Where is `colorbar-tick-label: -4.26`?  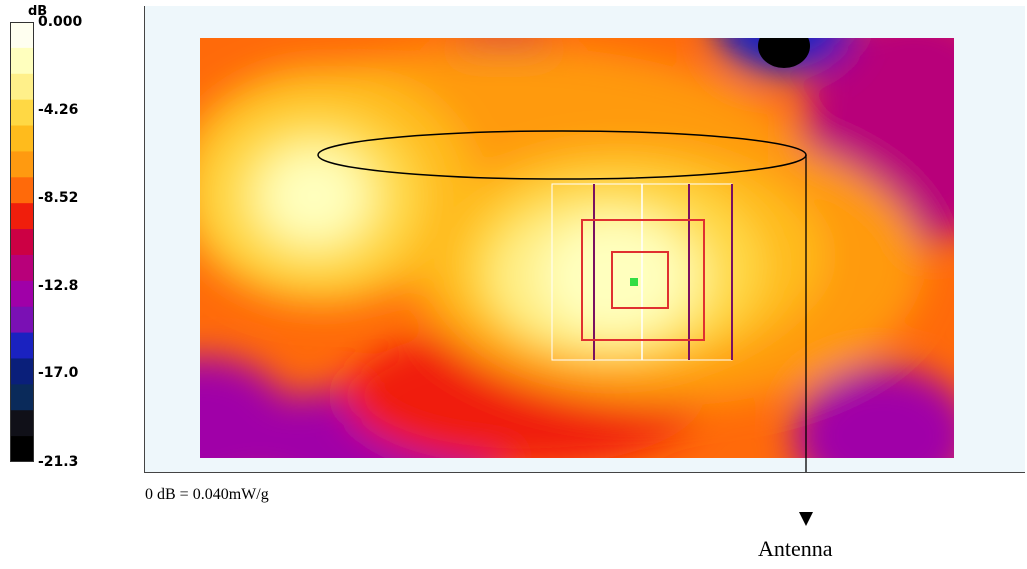
colorbar-tick-label: -4.26 is located at coordinates (58, 110).